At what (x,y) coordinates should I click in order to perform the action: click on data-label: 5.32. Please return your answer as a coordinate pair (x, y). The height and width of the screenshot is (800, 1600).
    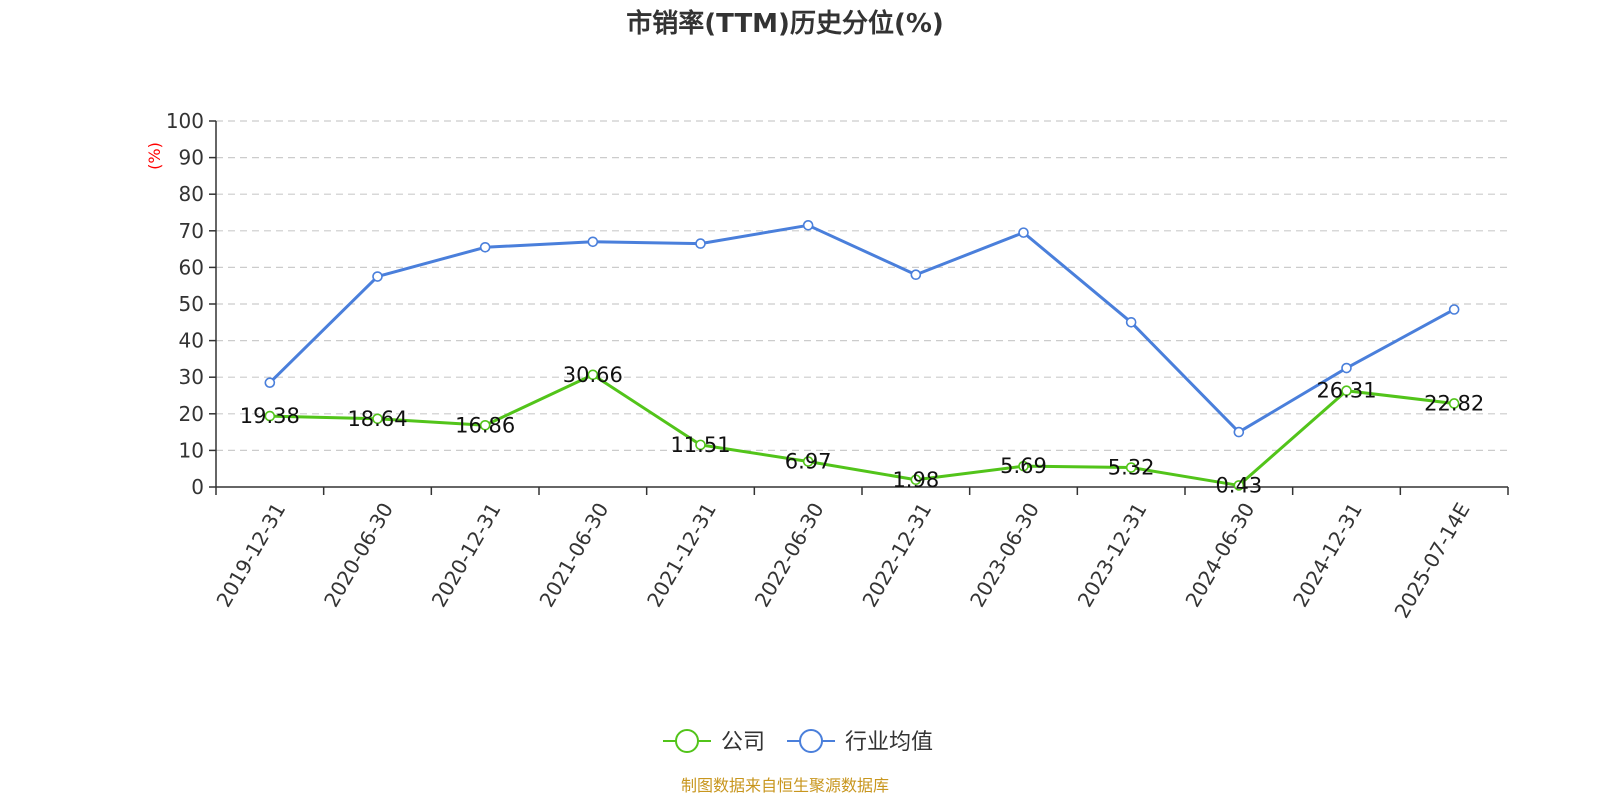
    Looking at the image, I should click on (1131, 468).